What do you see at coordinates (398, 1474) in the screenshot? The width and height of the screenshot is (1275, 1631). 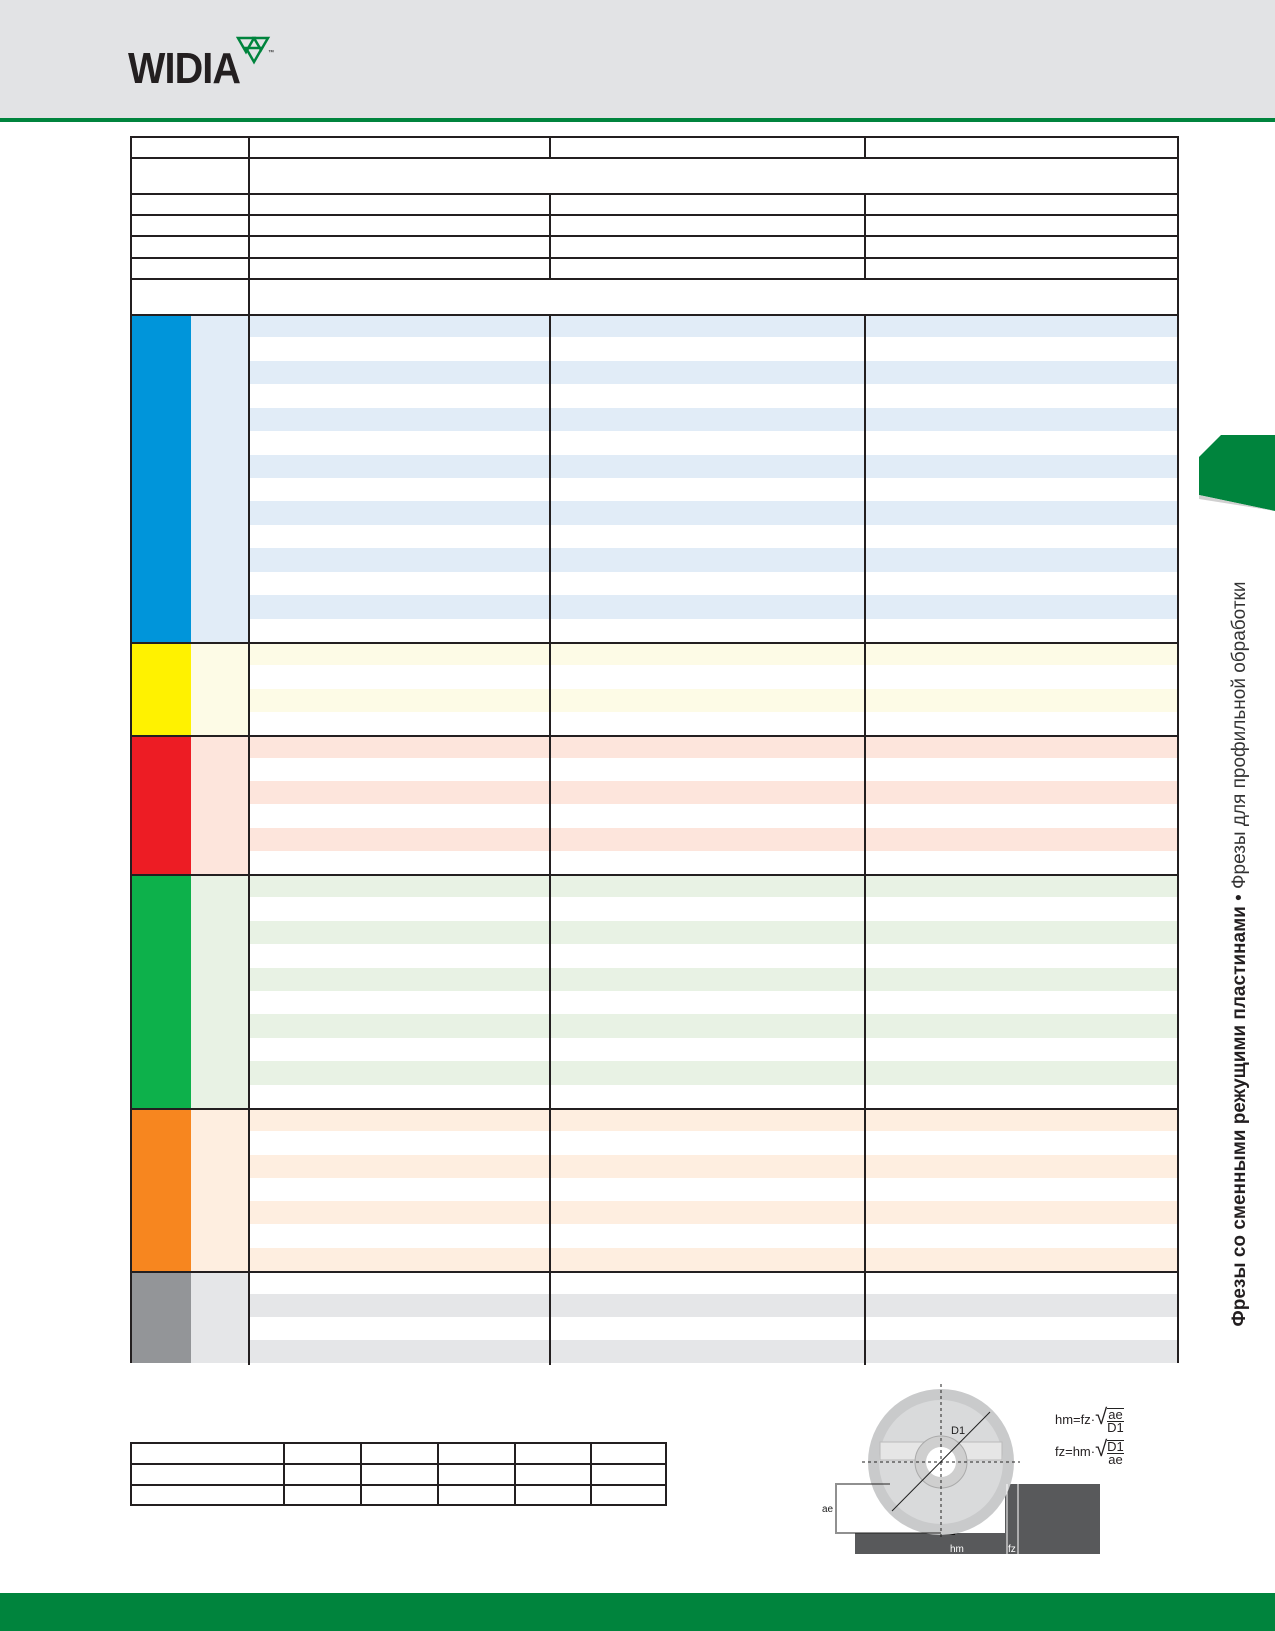 I see `small-table` at bounding box center [398, 1474].